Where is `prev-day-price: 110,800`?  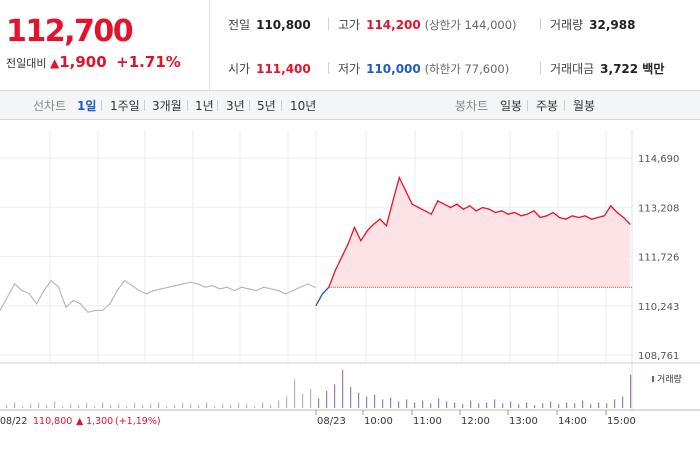
prev-day-price: 110,800 is located at coordinates (52, 421).